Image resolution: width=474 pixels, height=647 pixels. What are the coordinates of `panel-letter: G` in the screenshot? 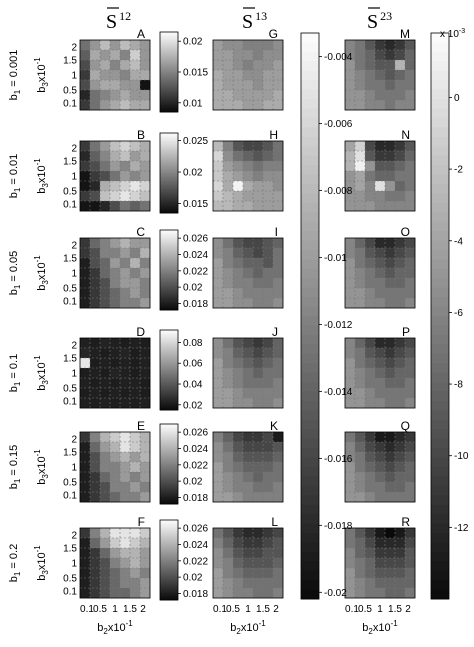 It's located at (273, 34).